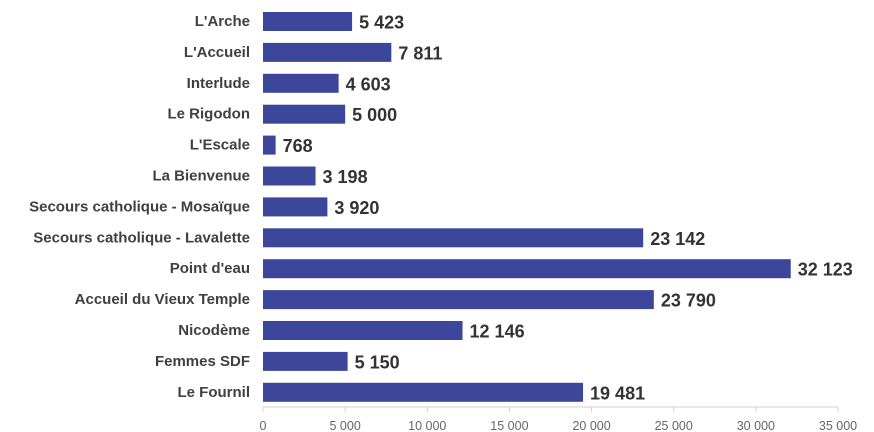  Describe the element at coordinates (345, 425) in the screenshot. I see `x-tick-label: 5 000` at that location.